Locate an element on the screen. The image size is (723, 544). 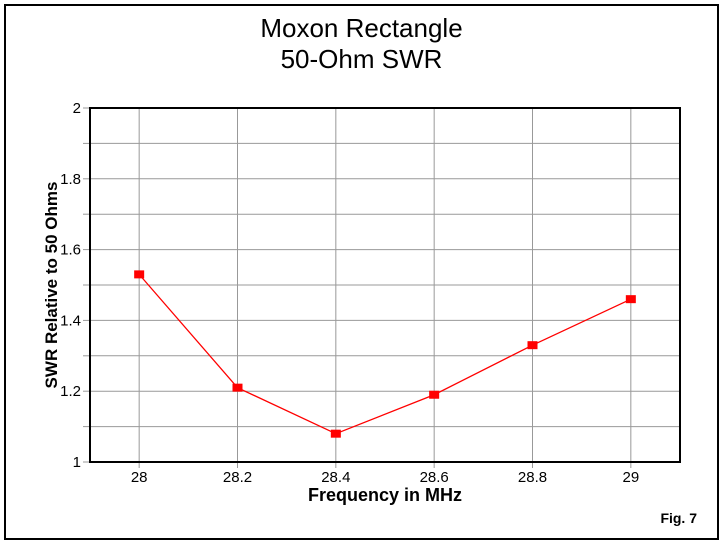
figure-number-label: Fig. 7 is located at coordinates (678, 518).